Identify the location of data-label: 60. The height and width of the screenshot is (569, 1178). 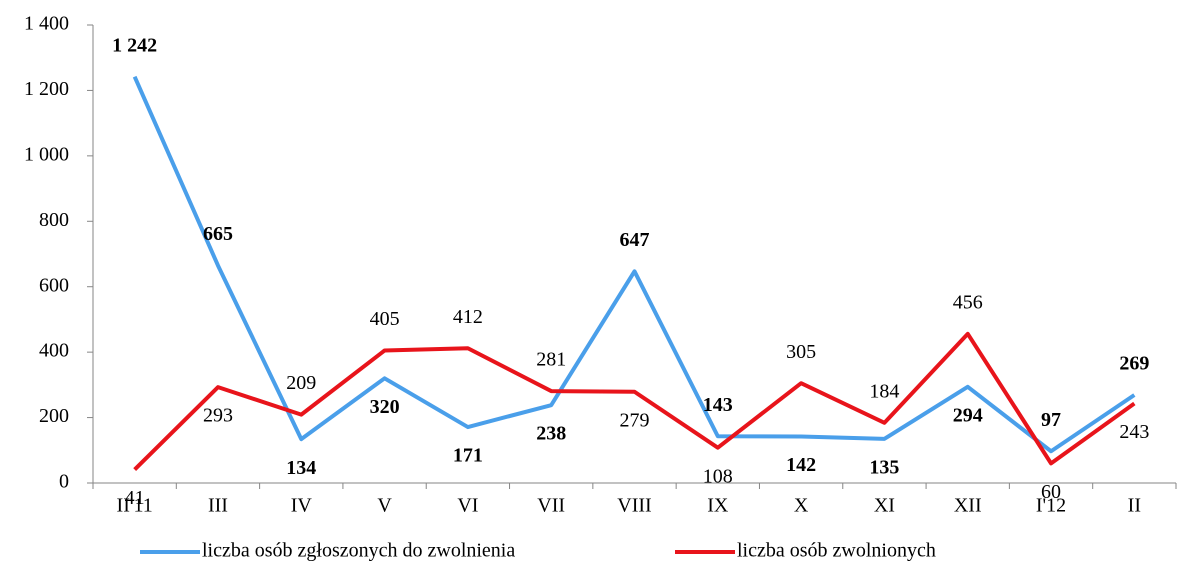
(1051, 492).